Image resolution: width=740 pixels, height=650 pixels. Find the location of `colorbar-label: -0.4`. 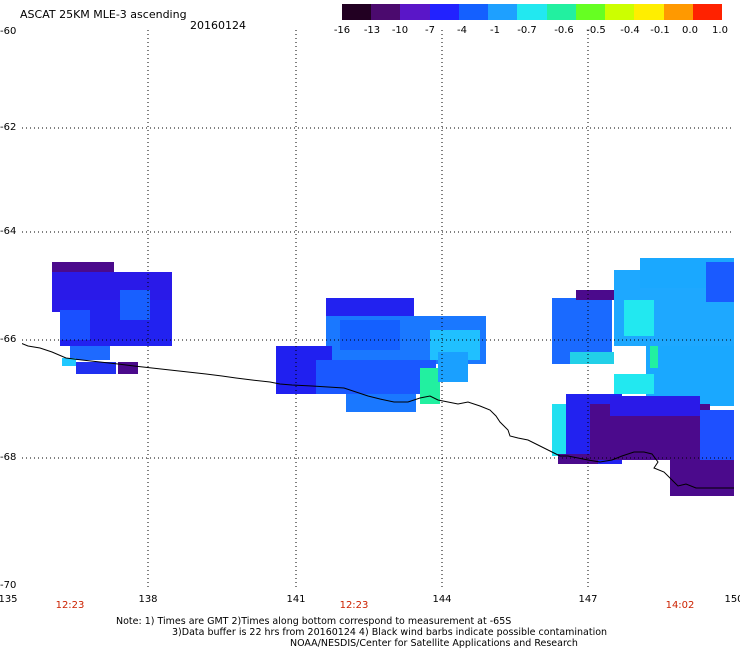

colorbar-label: -0.4 is located at coordinates (630, 30).